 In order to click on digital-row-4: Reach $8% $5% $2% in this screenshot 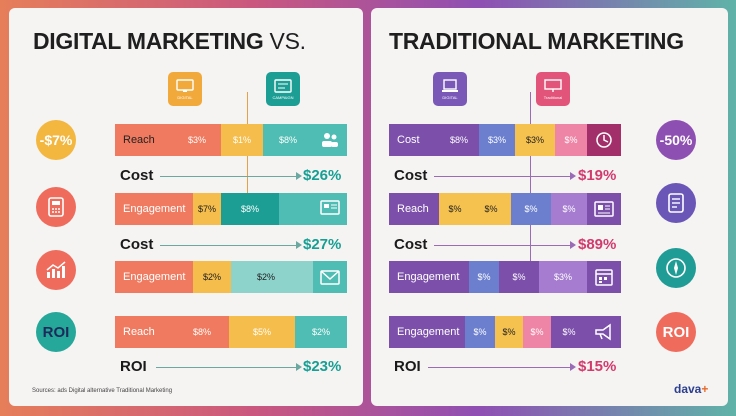, I will do `click(231, 332)`.